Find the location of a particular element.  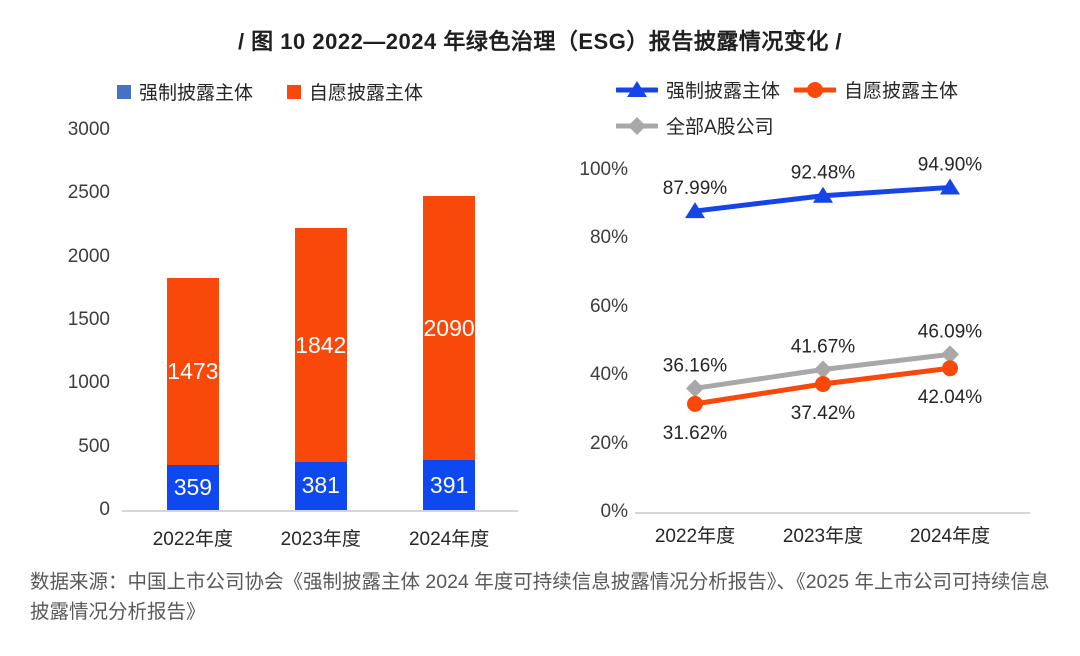

all-a-share-line-swatch-icon is located at coordinates (637, 125).